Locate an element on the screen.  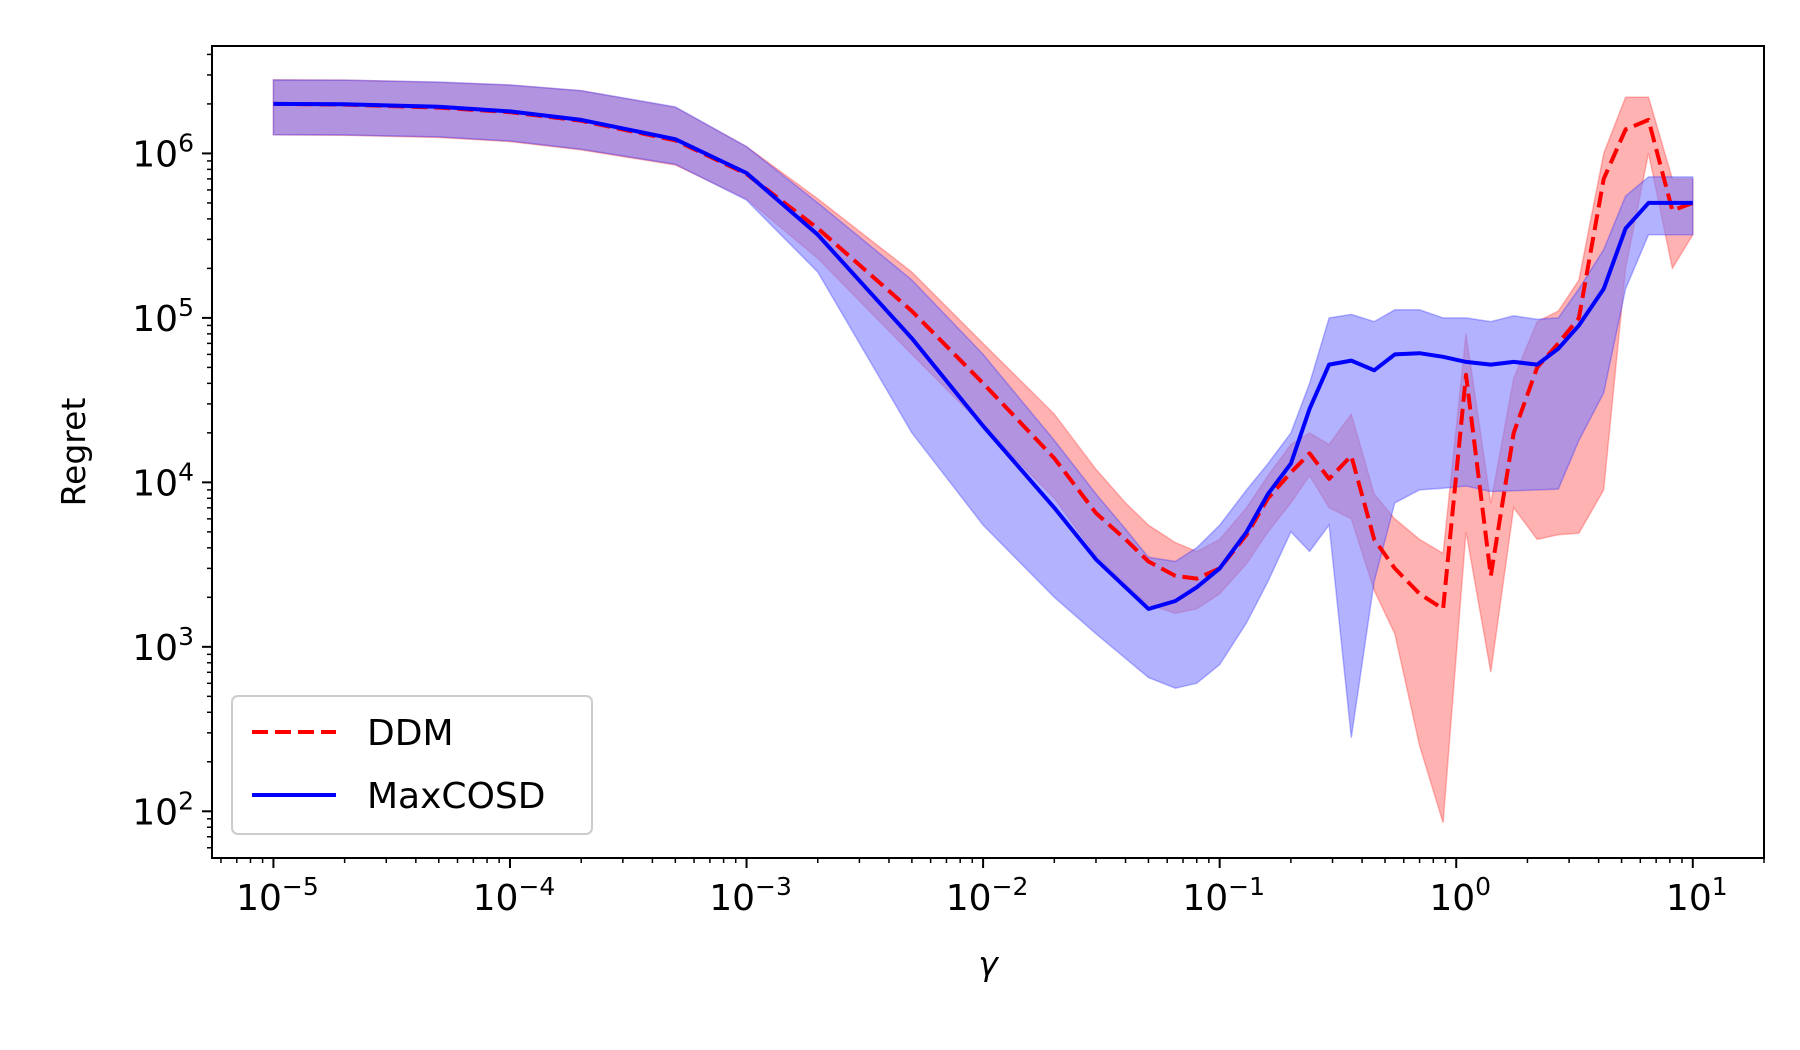
x-axis: 10⁻⁵ 10⁻⁴ 10⁻³ 10⁻² 10⁻¹ 10⁰ 10¹ is located at coordinates (992, 888).